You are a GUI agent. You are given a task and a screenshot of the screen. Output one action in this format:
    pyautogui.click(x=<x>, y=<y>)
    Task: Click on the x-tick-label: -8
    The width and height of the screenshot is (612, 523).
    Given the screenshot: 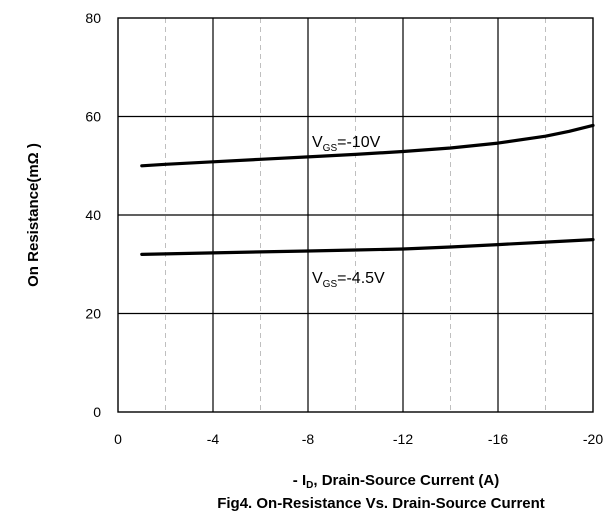 What is the action you would take?
    pyautogui.click(x=308, y=439)
    